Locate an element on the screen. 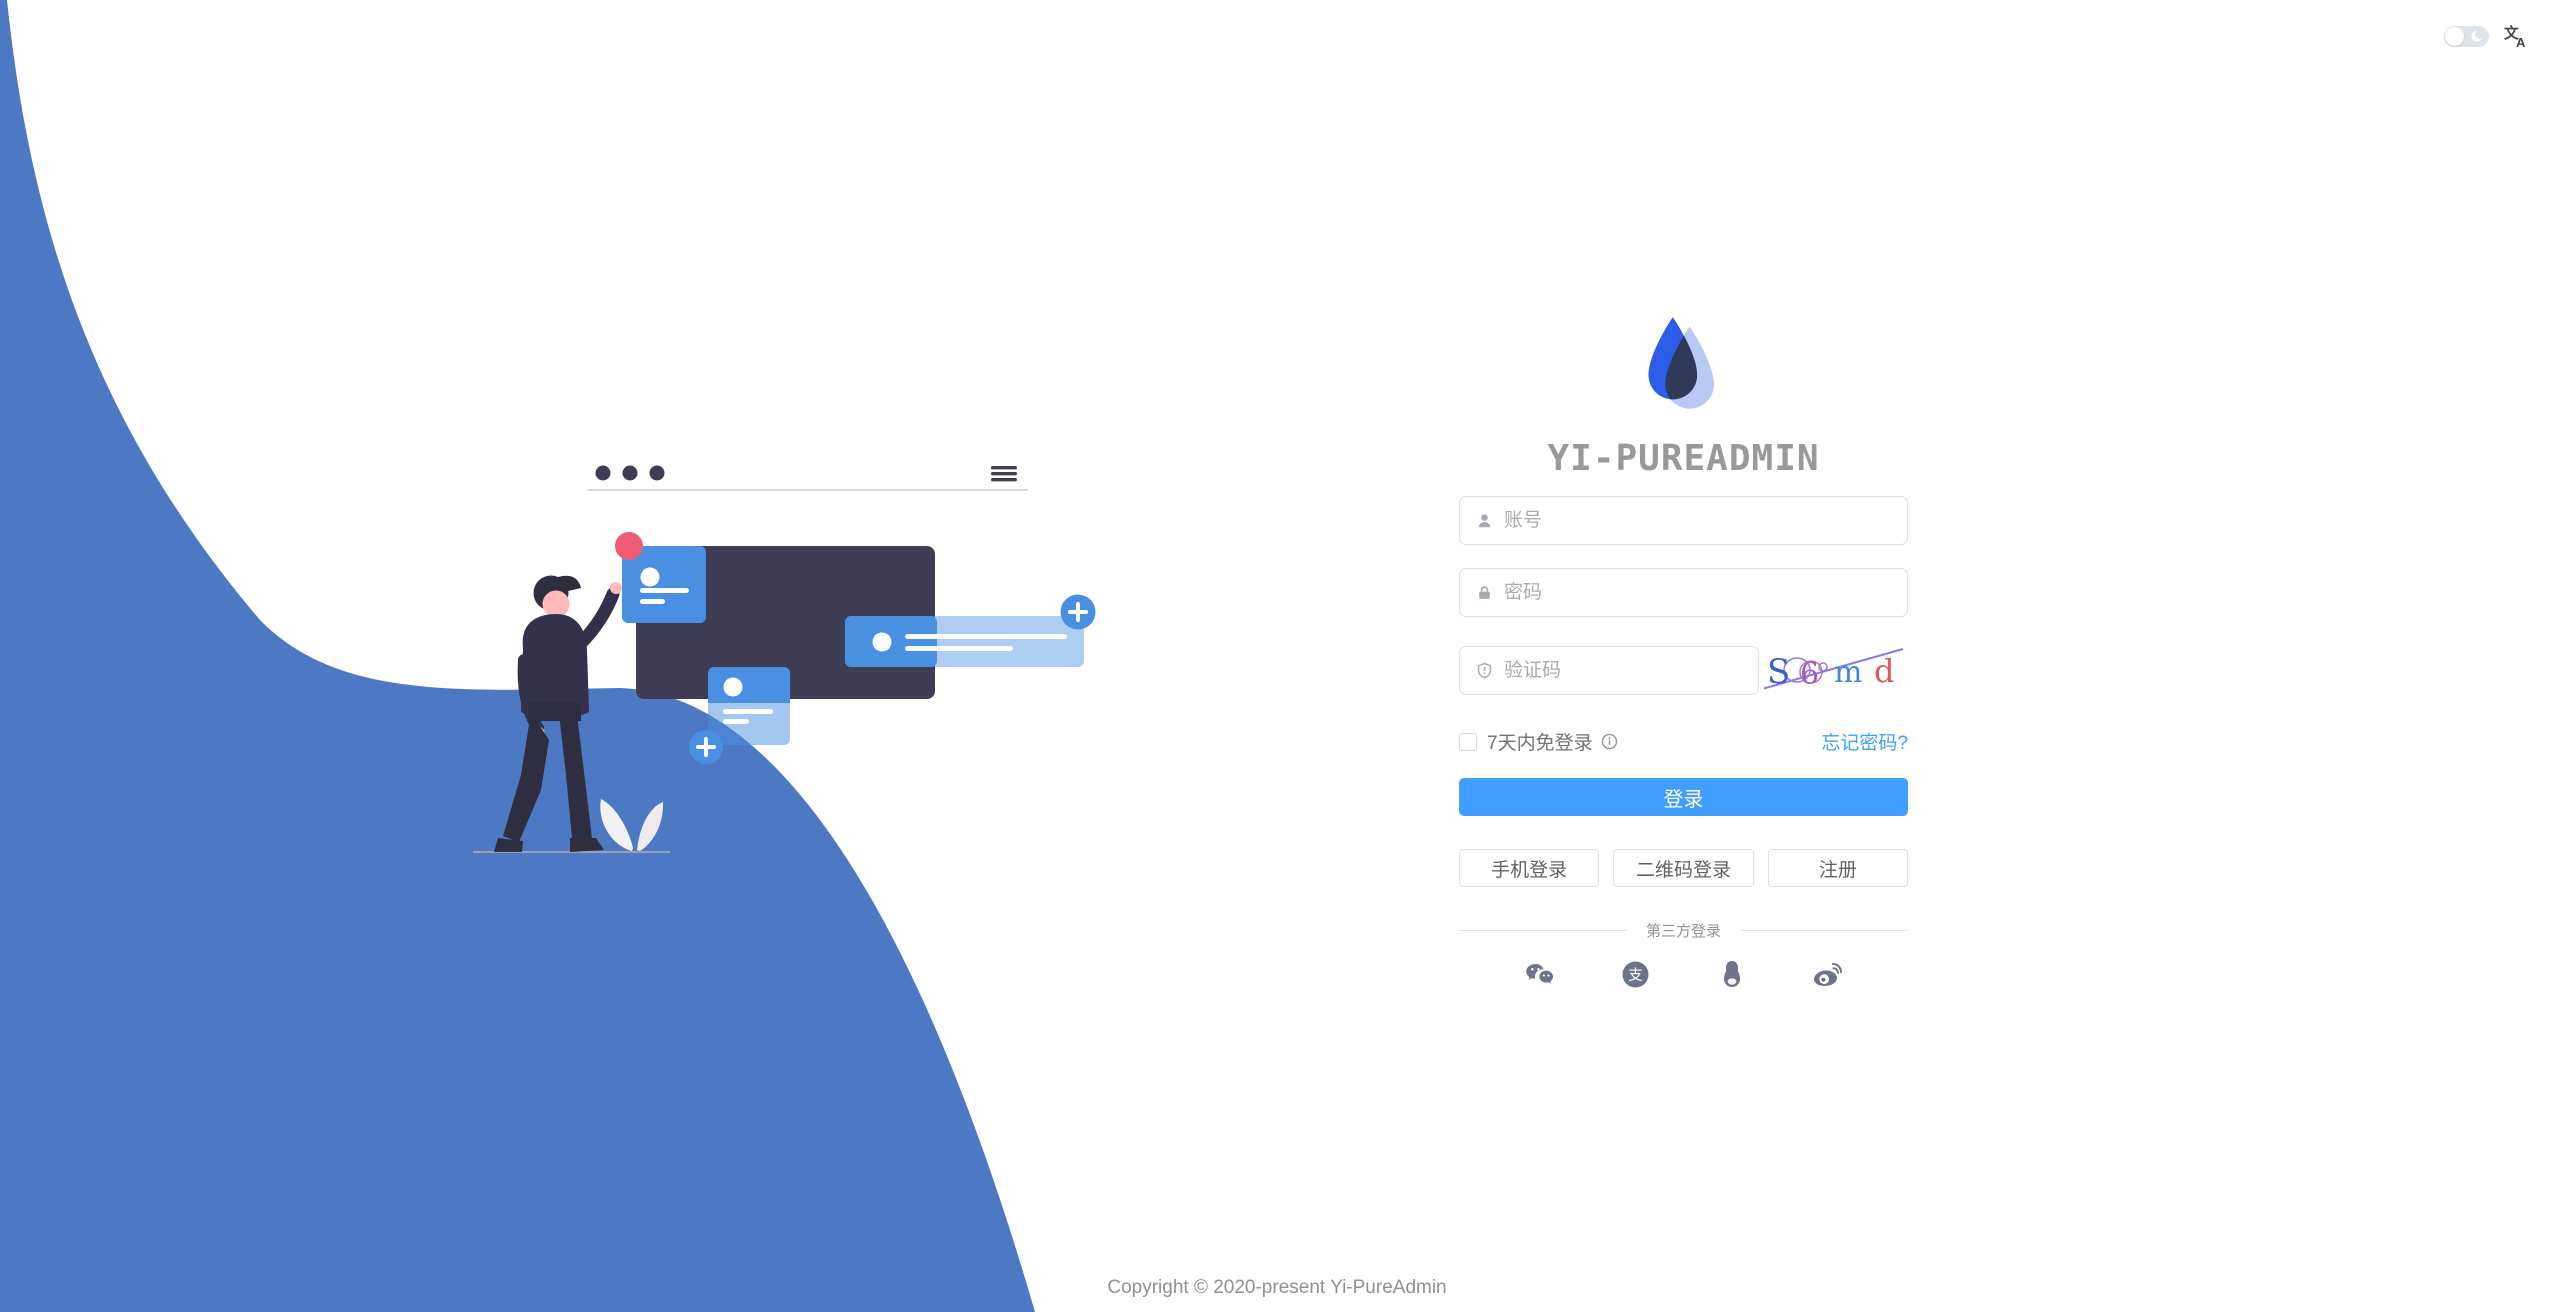 The image size is (2554, 1312). translate-icon: 文 A is located at coordinates (2516, 36).